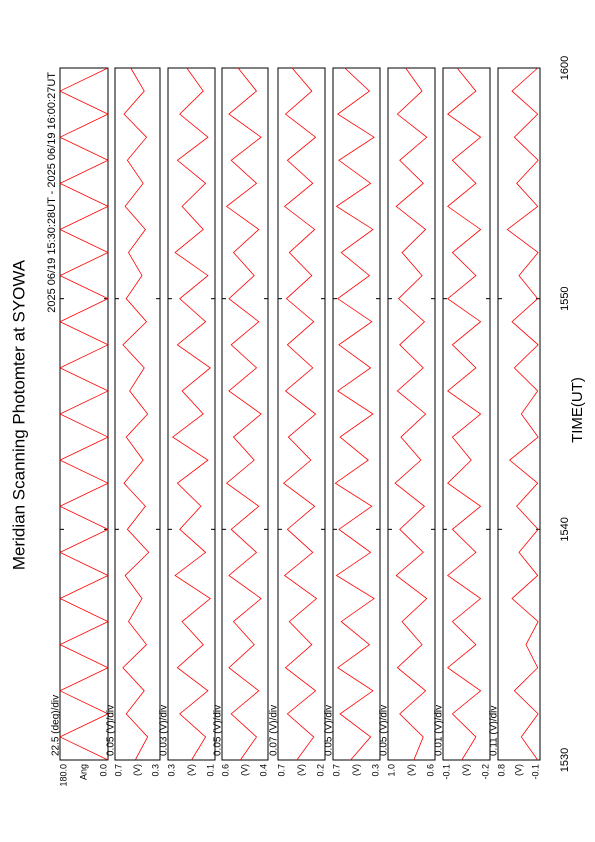  Describe the element at coordinates (56, 725) in the screenshot. I see `panel-scale: 22.5 (deg)/div` at that location.